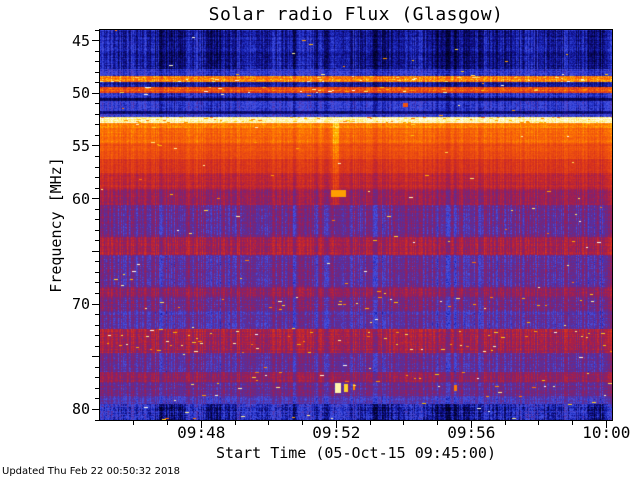 Image resolution: width=640 pixels, height=480 pixels. Describe the element at coordinates (80, 304) in the screenshot. I see `y-tick-label: 70` at that location.